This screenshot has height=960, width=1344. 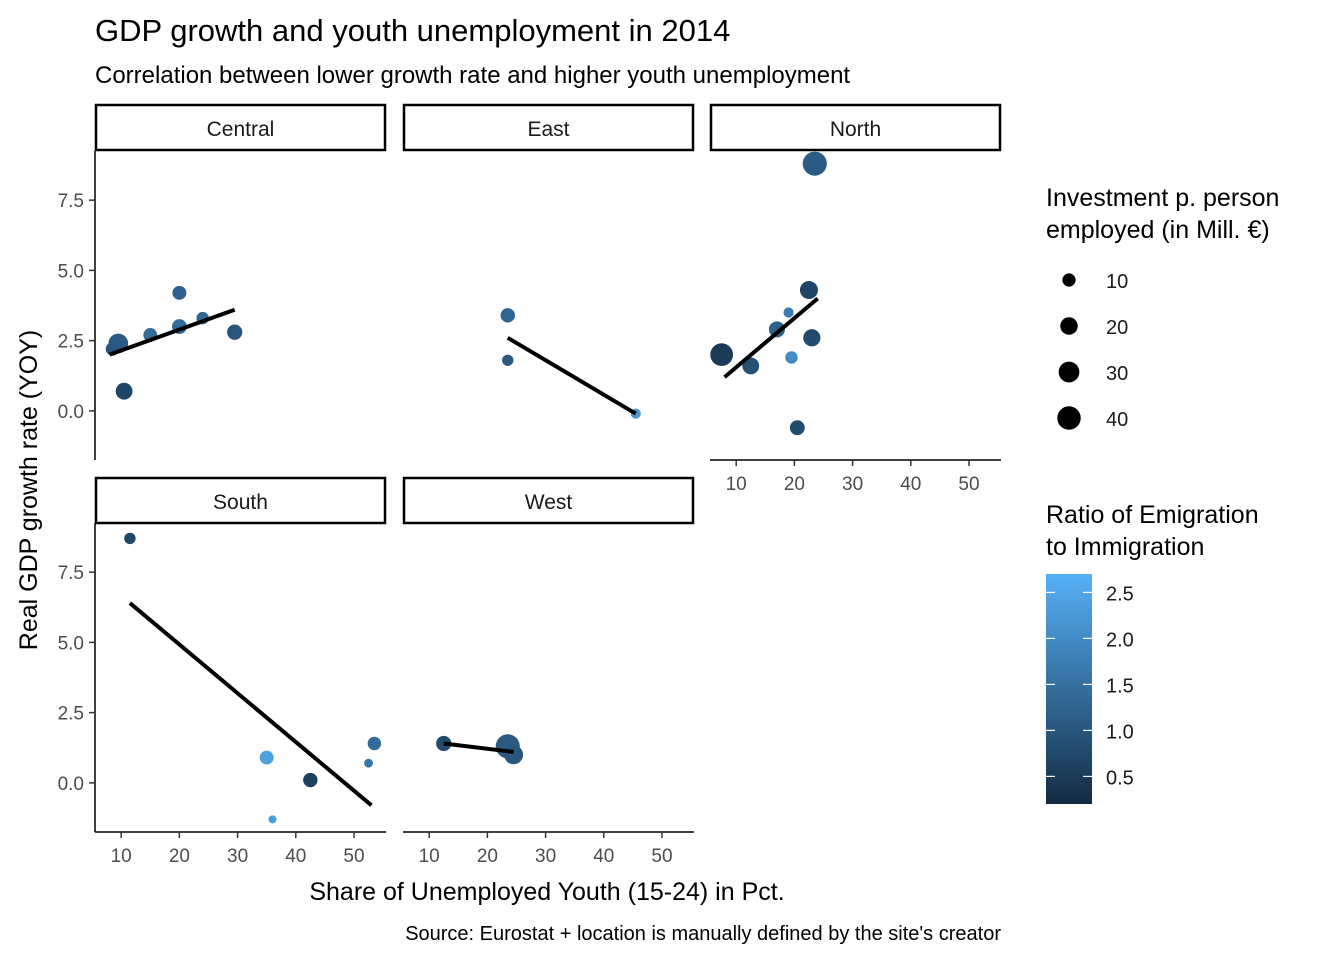 What do you see at coordinates (1069, 689) in the screenshot?
I see `color-legend-bar` at bounding box center [1069, 689].